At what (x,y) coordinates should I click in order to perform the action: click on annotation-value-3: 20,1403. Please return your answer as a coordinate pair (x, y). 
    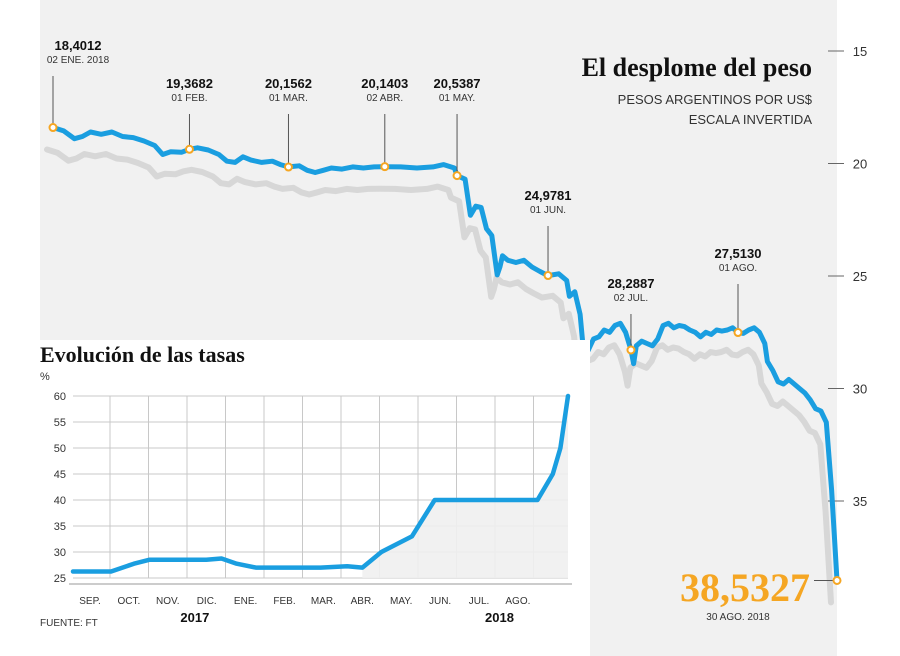
    Looking at the image, I should click on (384, 83).